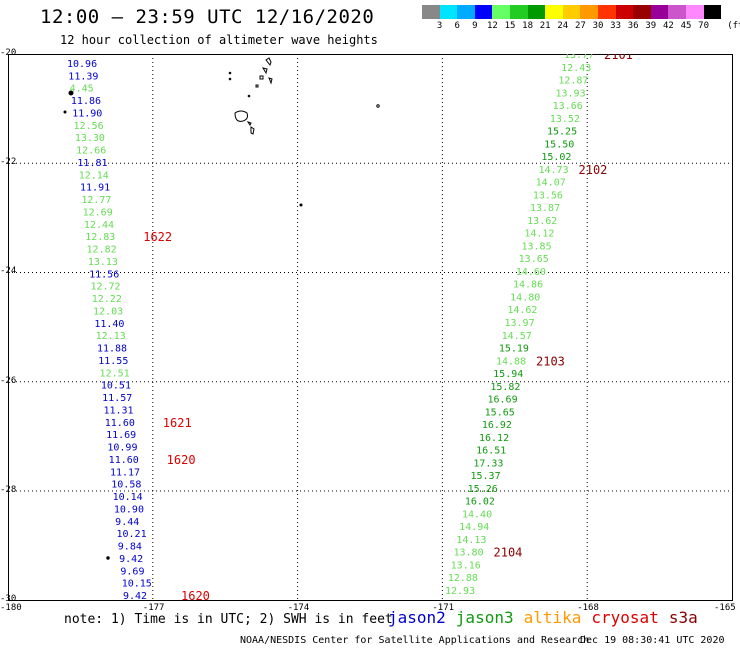  Describe the element at coordinates (92, 163) in the screenshot. I see `wave-height-label: 11.81` at that location.